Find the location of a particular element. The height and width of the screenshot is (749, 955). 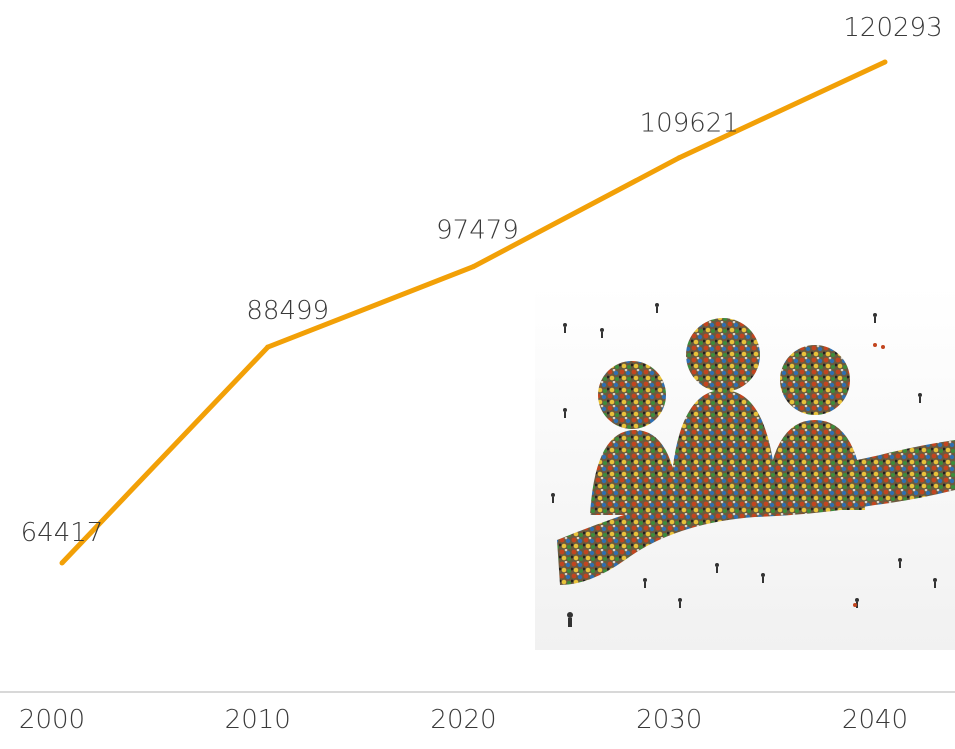

x-tick-label-2040: 2040 is located at coordinates (875, 720).